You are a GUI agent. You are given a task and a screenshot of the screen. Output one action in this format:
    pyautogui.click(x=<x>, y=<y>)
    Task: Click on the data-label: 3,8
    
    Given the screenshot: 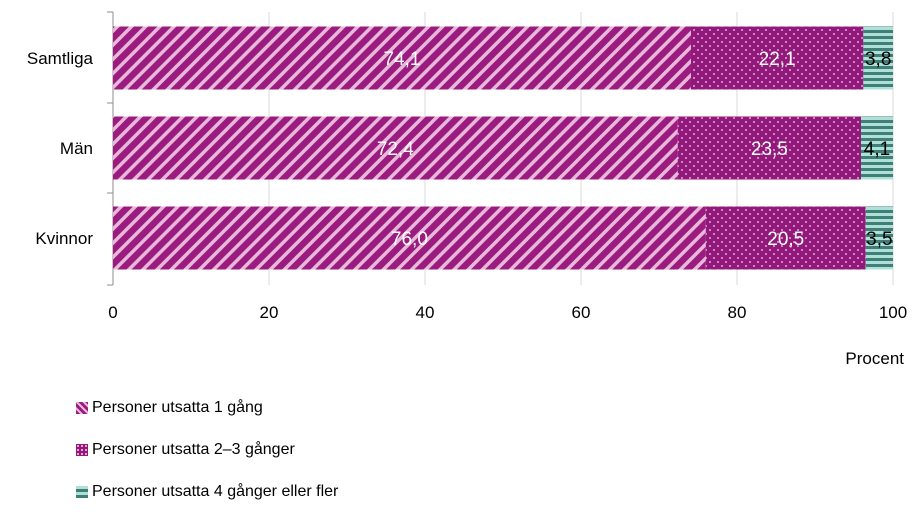 What is the action you would take?
    pyautogui.click(x=878, y=59)
    